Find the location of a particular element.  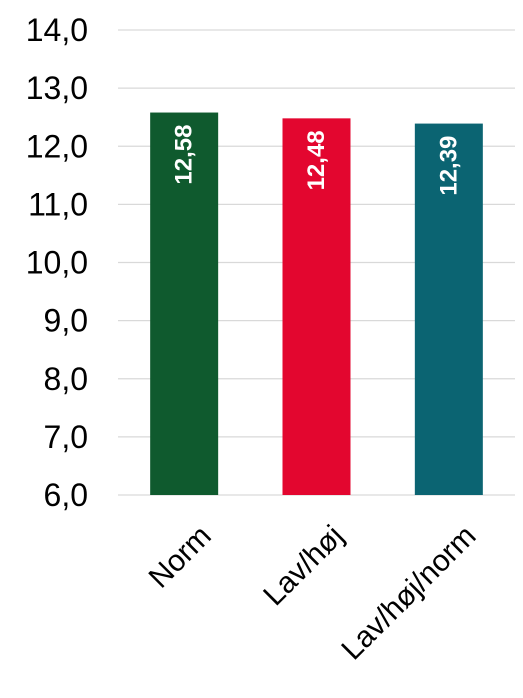

bar-value-labels: 12,58 12,48 12,39 is located at coordinates (317, 160).